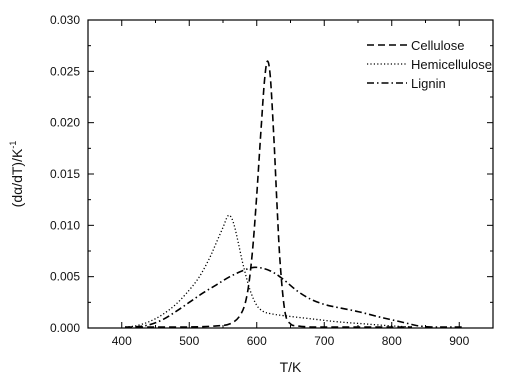  I want to click on x-tick-label: 500, so click(189, 341).